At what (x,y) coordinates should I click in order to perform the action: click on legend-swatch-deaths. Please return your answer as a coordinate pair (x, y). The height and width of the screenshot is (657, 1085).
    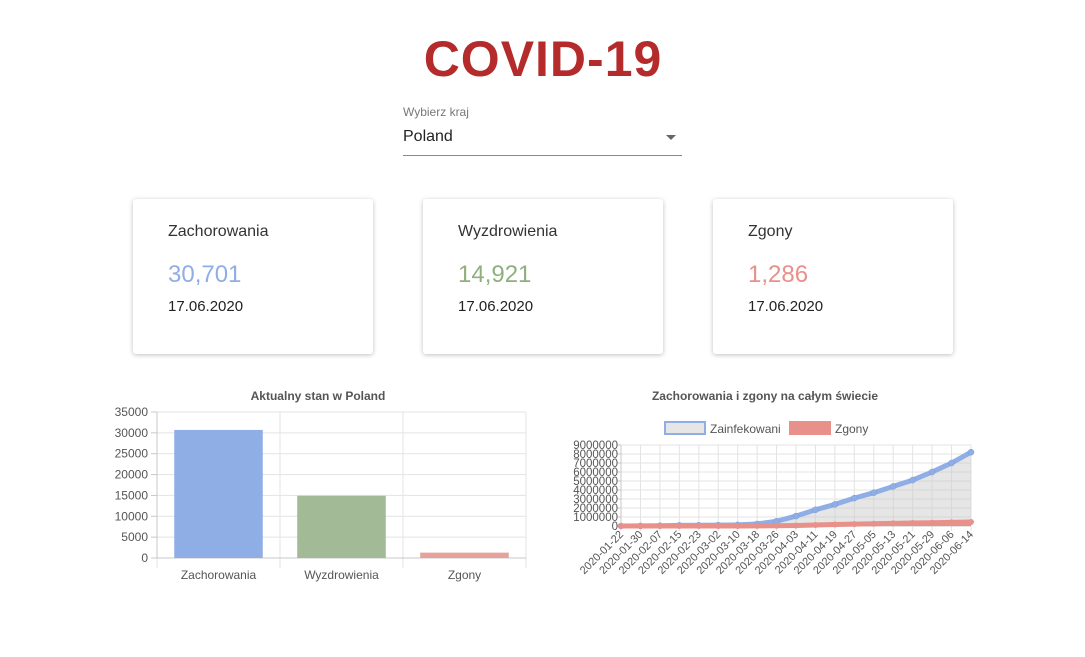
    Looking at the image, I should click on (810, 428).